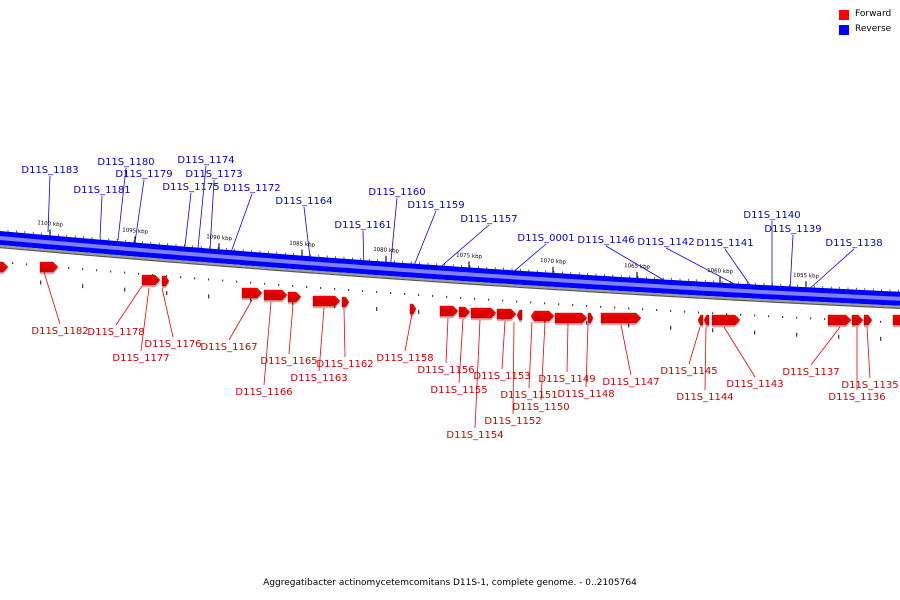 The image size is (900, 600). Describe the element at coordinates (140, 358) in the screenshot. I see `forward-gene-label: D11S_1177` at that location.